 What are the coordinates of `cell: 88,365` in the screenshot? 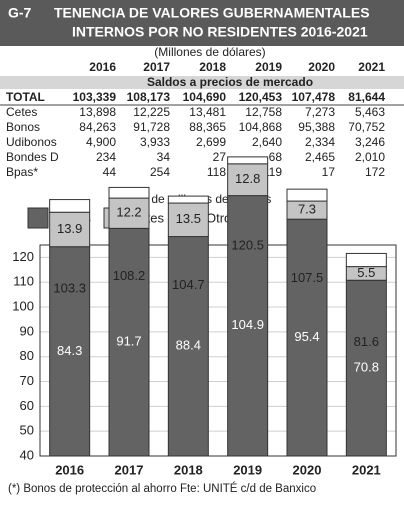 It's located at (207, 127).